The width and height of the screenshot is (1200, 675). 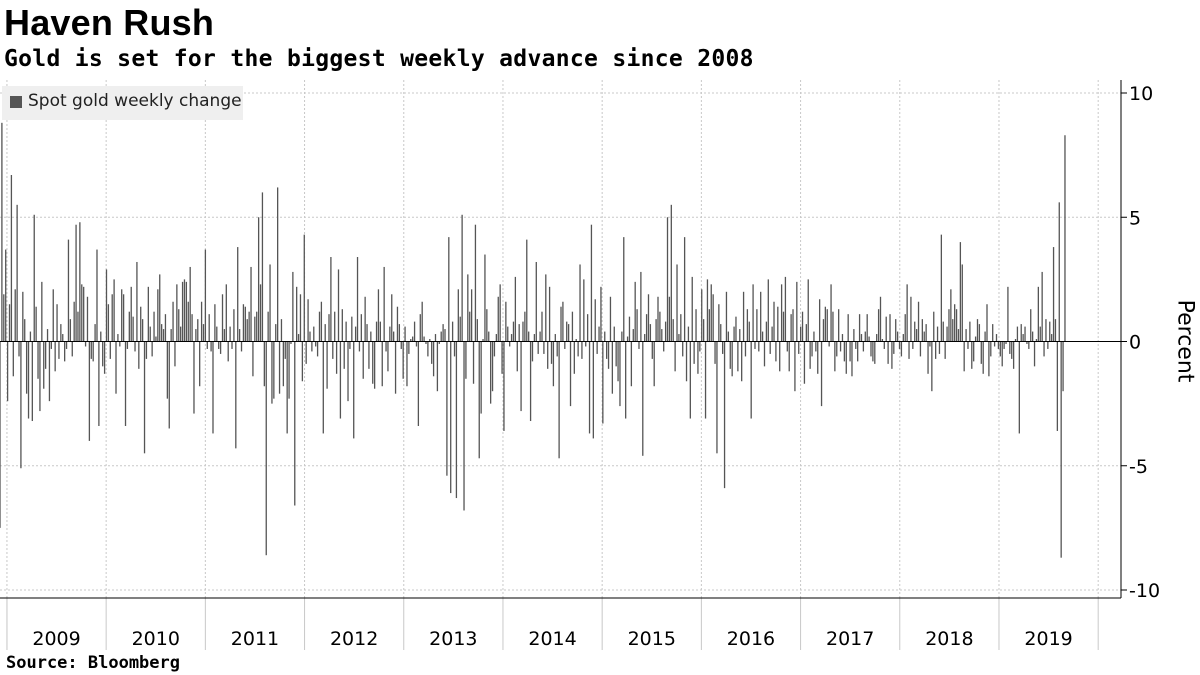 What do you see at coordinates (1135, 218) in the screenshot?
I see `y-tick-label: 5` at bounding box center [1135, 218].